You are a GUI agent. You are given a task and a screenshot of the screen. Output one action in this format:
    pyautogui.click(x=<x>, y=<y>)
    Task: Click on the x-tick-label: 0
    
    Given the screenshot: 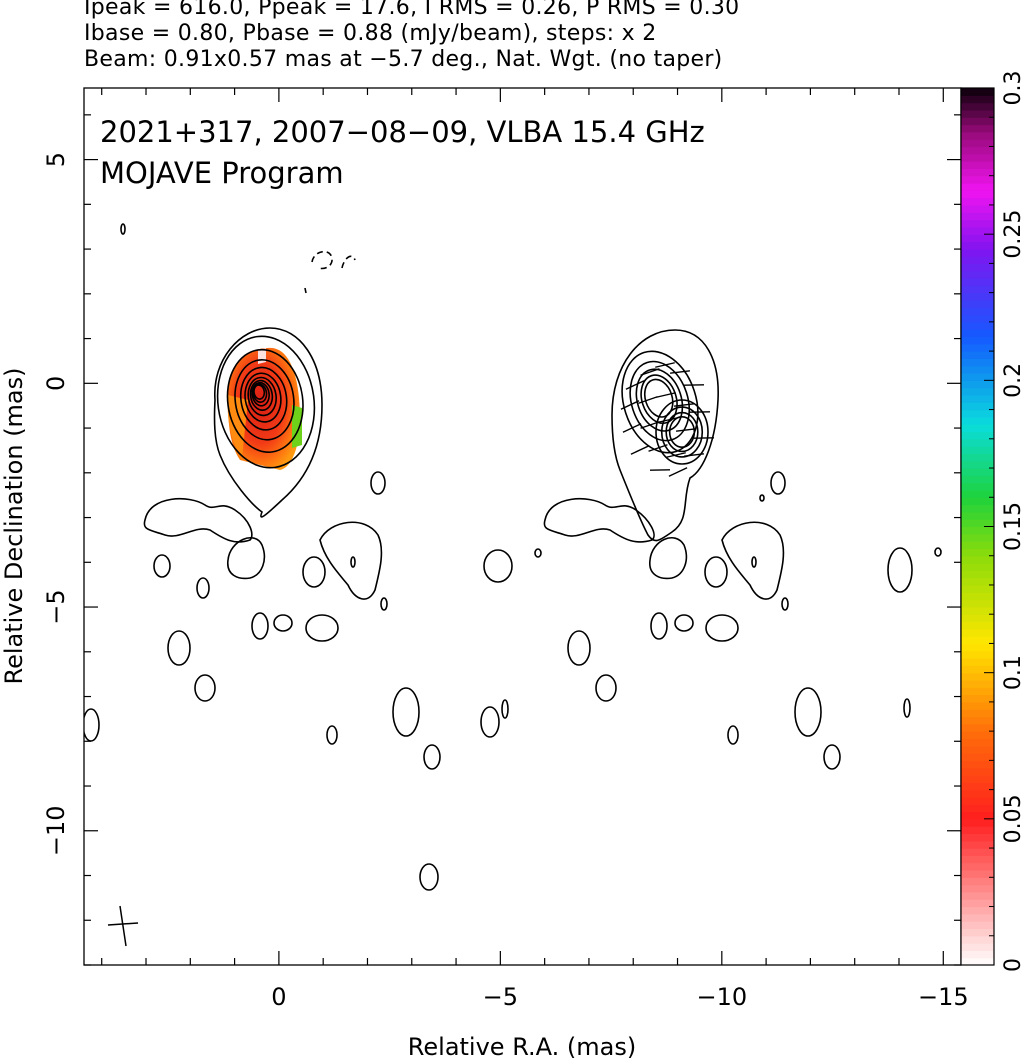 What is the action you would take?
    pyautogui.click(x=278, y=997)
    